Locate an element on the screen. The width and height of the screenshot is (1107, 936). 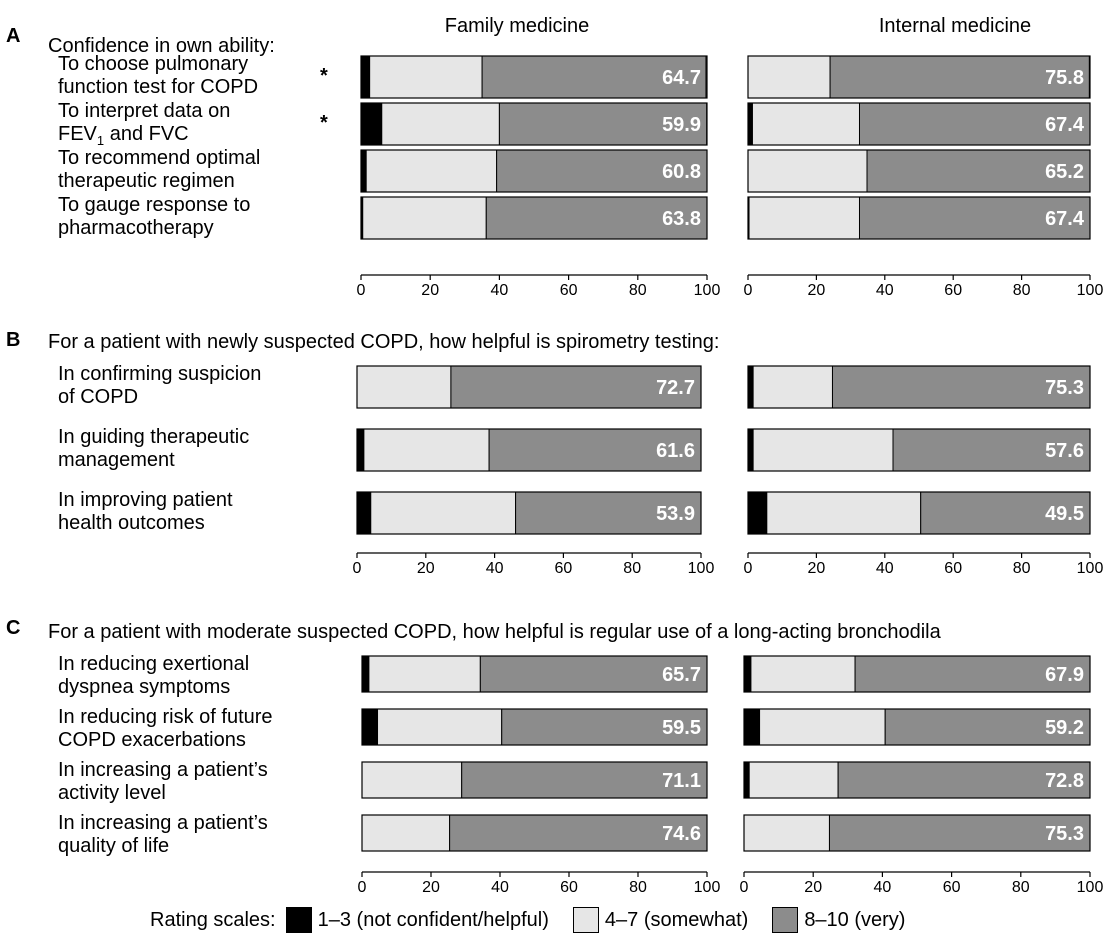
row-label: health outcomes is located at coordinates (131, 523).